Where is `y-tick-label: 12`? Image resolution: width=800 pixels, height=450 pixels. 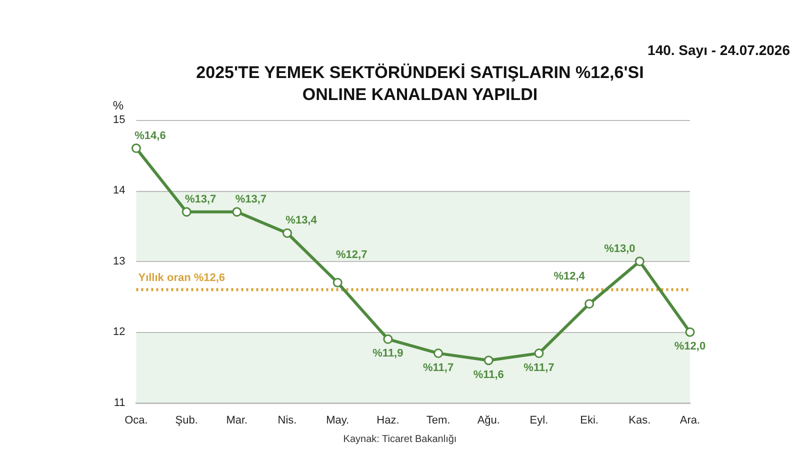 y-tick-label: 12 is located at coordinates (119, 332).